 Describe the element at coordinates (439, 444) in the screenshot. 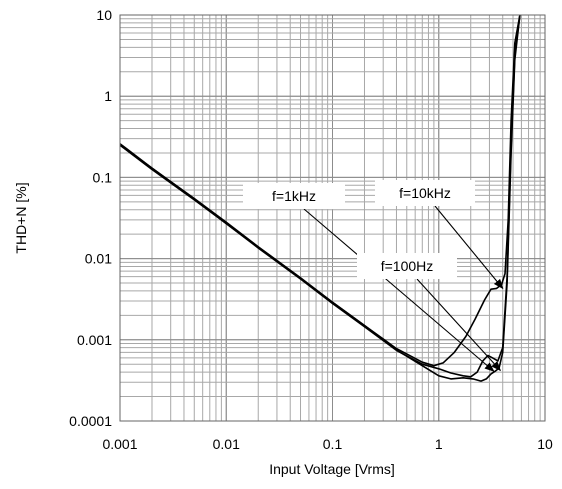

I see `x-tick-label: 1` at that location.